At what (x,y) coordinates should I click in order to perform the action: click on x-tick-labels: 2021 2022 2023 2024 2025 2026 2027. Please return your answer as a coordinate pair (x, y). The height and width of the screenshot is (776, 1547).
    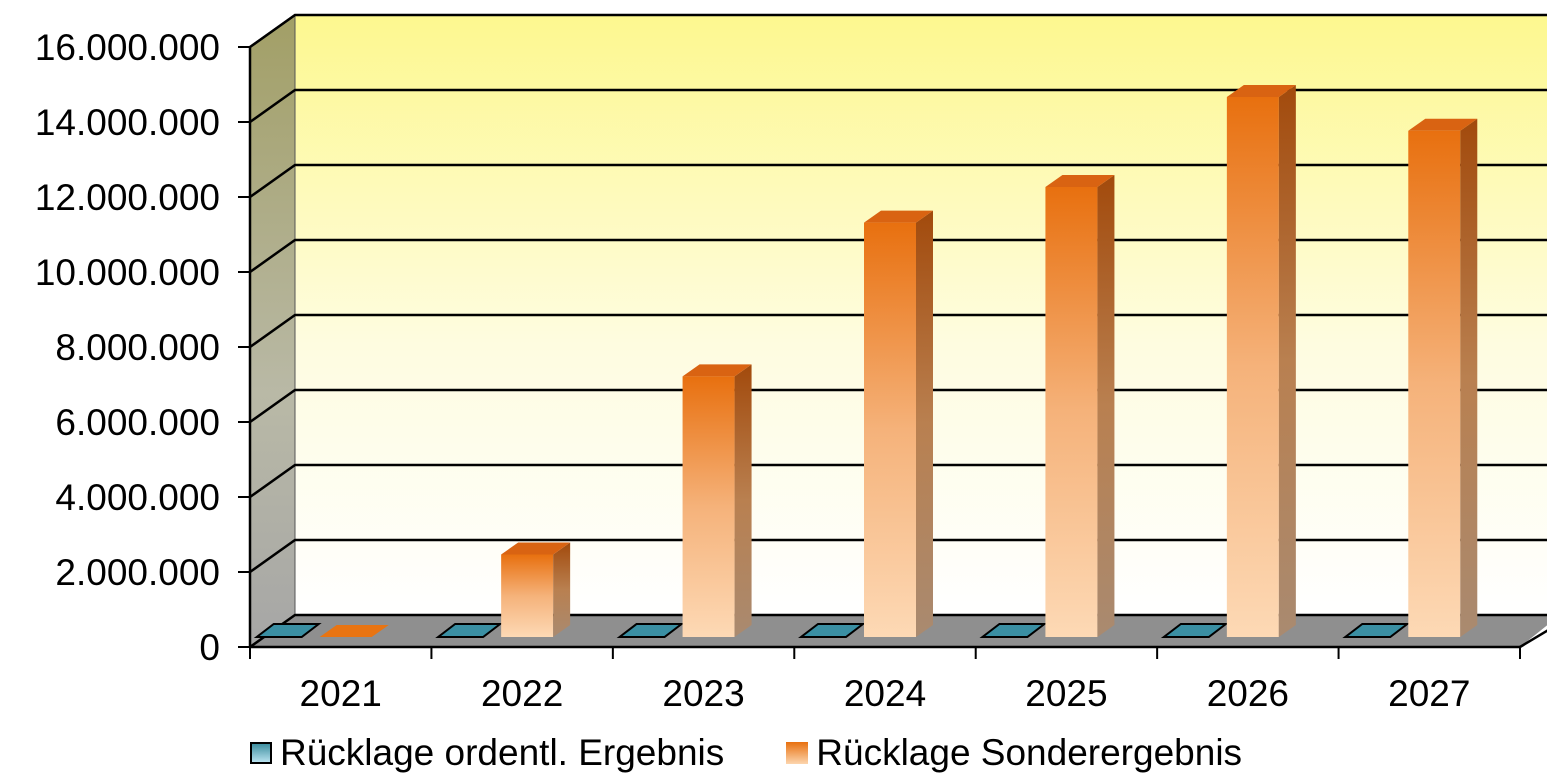
    Looking at the image, I should click on (885, 693).